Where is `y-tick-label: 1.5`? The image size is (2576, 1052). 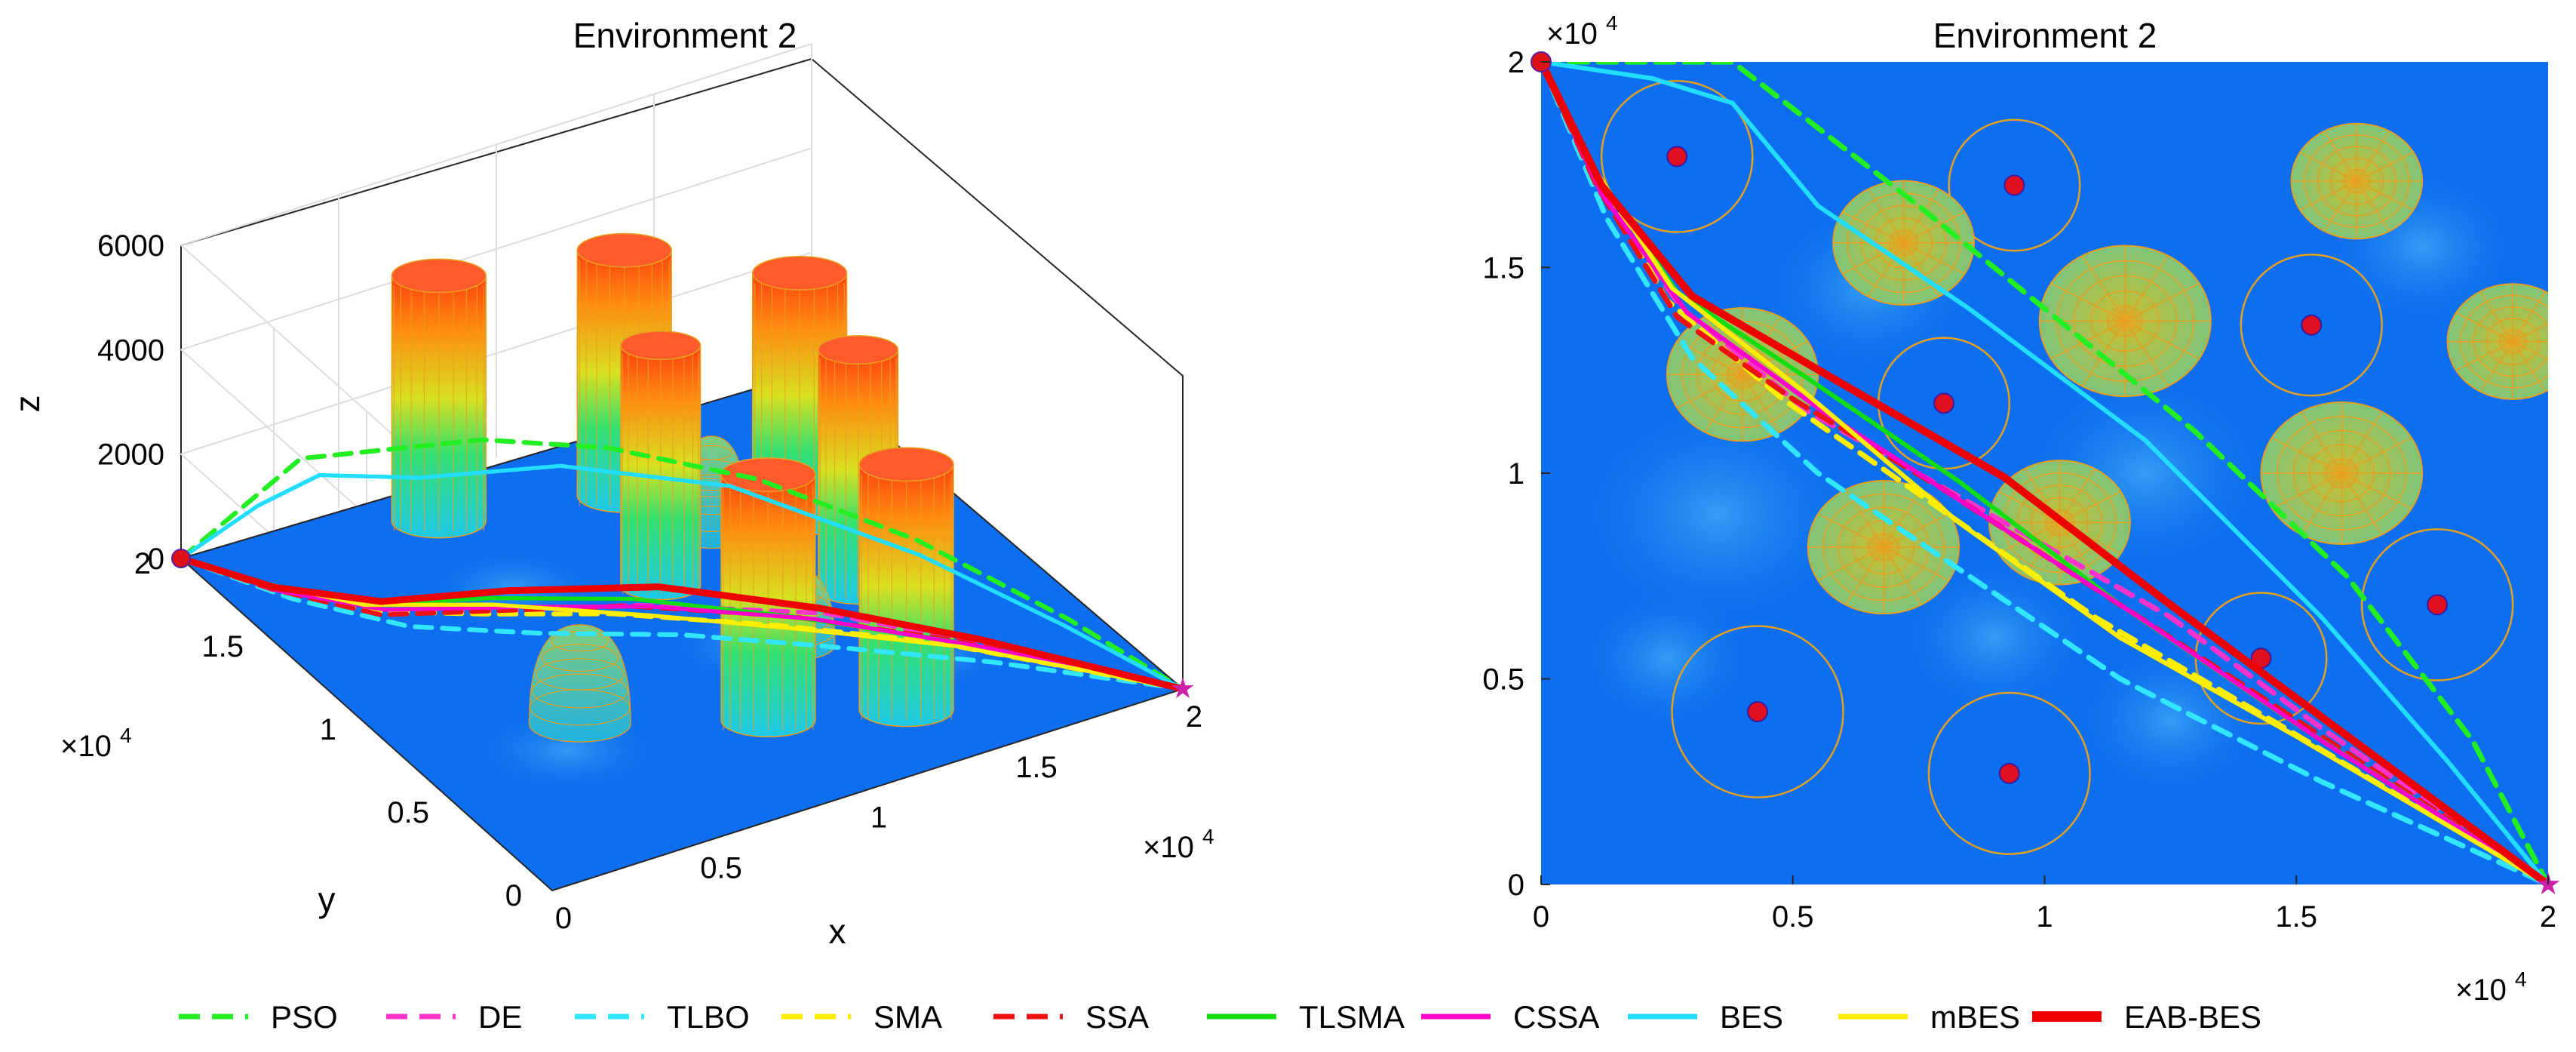
y-tick-label: 1.5 is located at coordinates (222, 646).